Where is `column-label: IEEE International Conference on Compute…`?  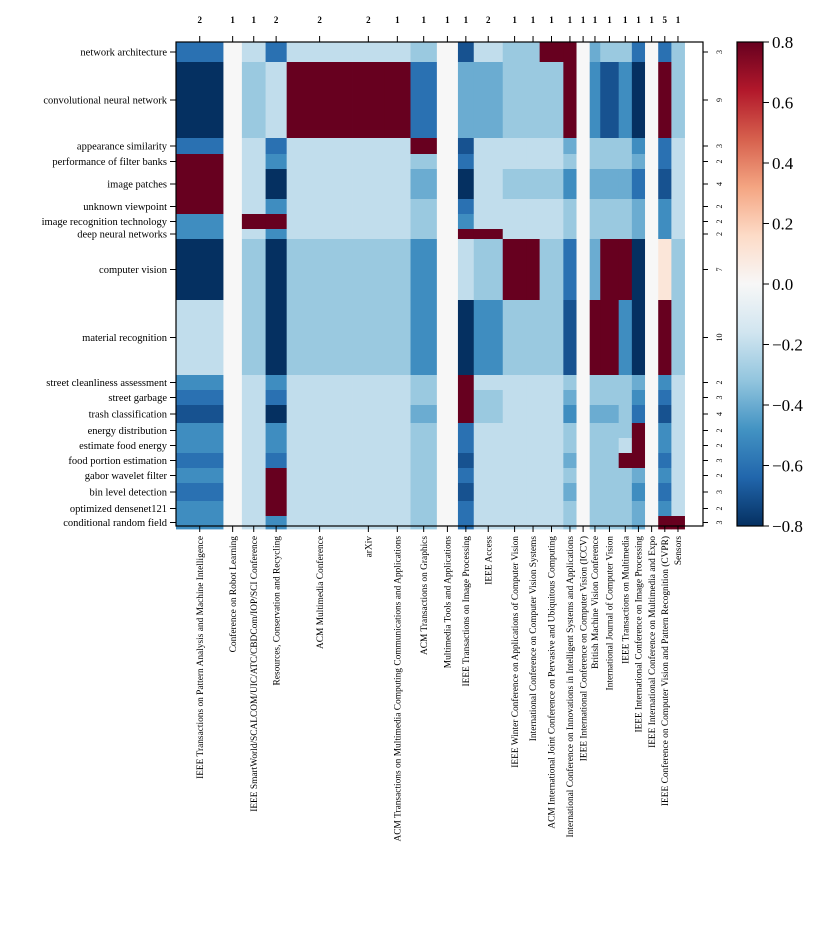
column-label: IEEE International Conference on Compute… is located at coordinates (583, 648).